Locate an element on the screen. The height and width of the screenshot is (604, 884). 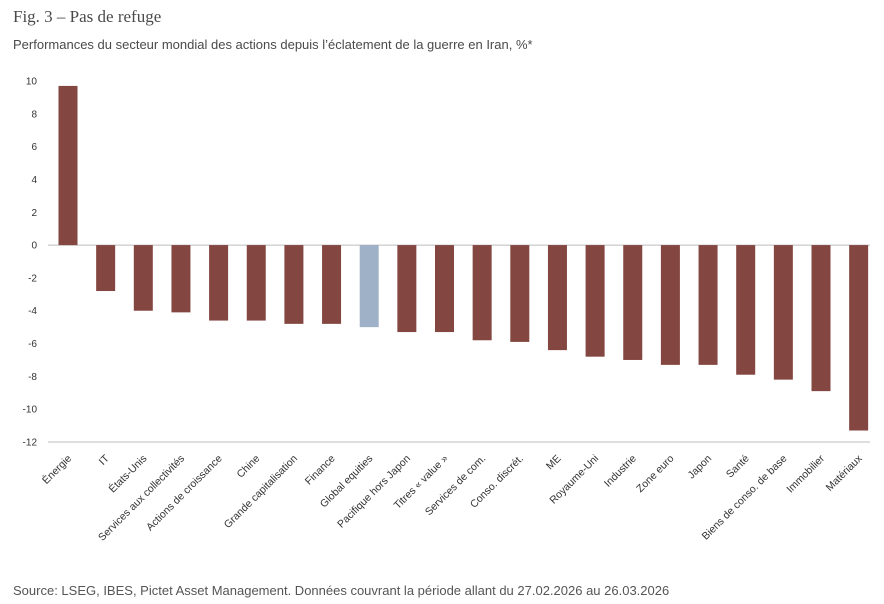
y-tick-label: -10 is located at coordinates (30, 410).